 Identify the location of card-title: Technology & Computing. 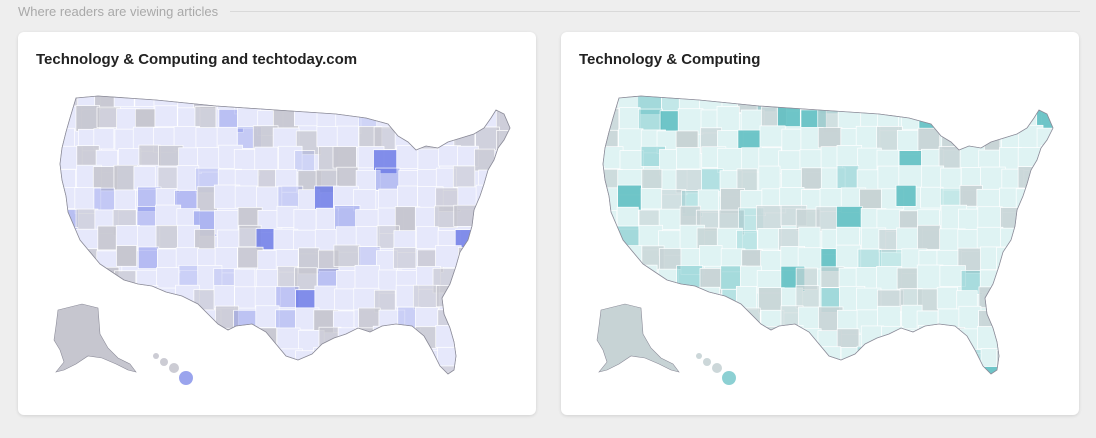
(670, 59).